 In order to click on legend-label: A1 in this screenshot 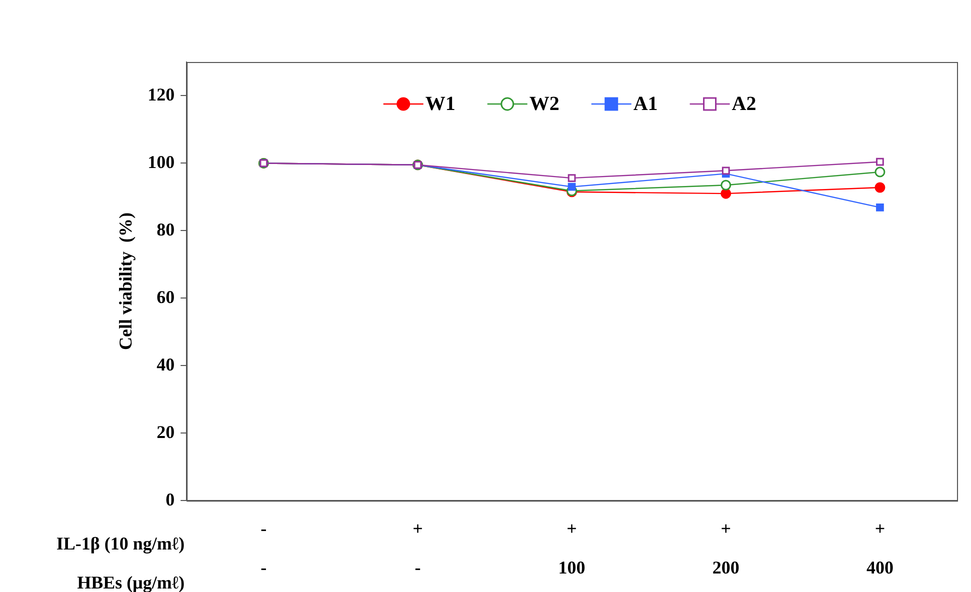, I will do `click(645, 104)`.